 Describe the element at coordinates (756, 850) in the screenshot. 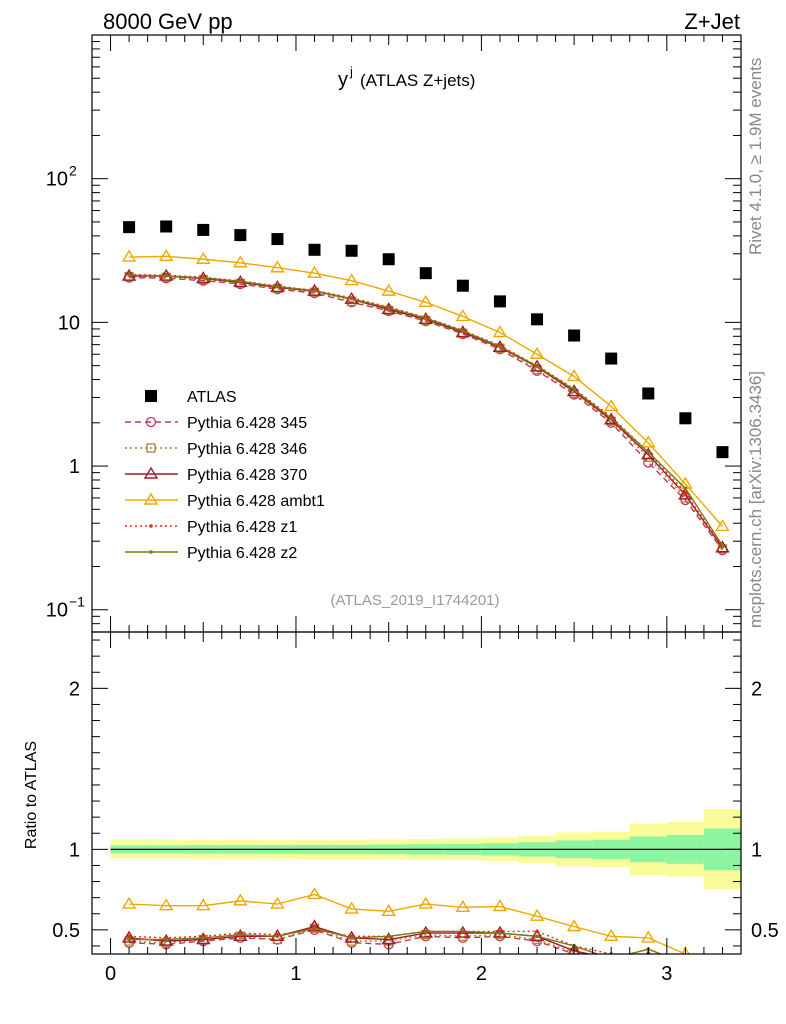

I see `ratio-y-tick-label-right: 1` at that location.